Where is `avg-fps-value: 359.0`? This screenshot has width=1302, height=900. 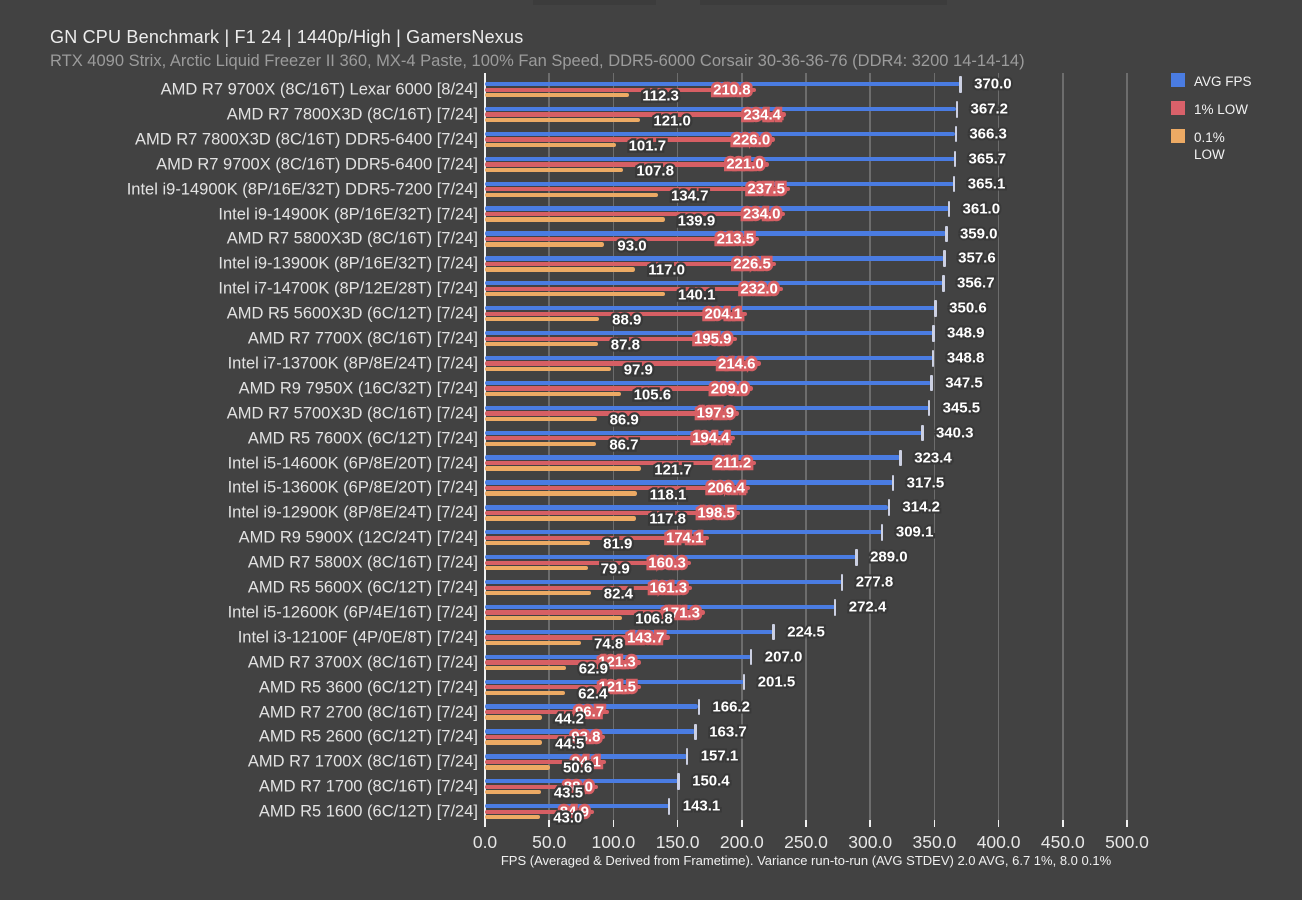
avg-fps-value: 359.0 is located at coordinates (978, 233).